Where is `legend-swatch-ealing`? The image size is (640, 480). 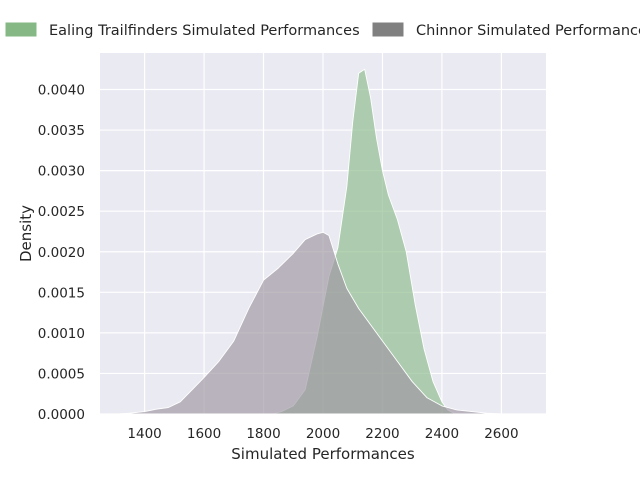 legend-swatch-ealing is located at coordinates (21, 29).